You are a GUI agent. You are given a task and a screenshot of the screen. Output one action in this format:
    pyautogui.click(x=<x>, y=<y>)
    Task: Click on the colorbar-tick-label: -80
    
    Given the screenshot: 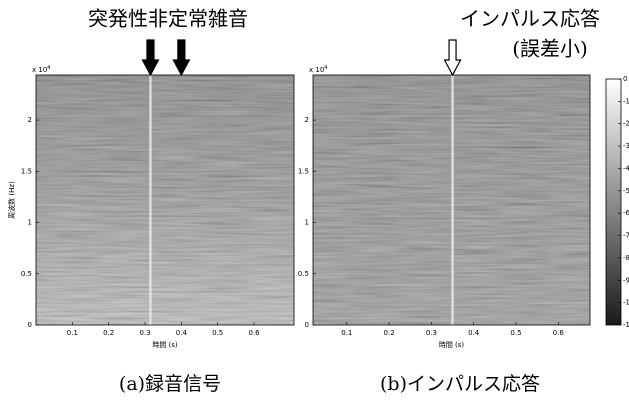 What is the action you would take?
    pyautogui.click(x=626, y=258)
    